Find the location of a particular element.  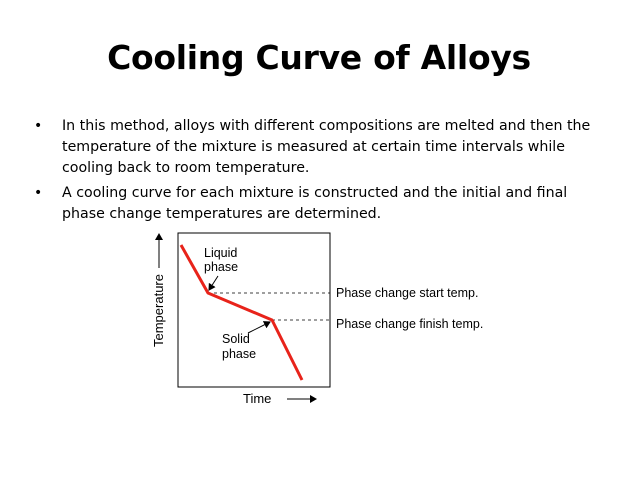

liquid-phase-label-line1: Liquid is located at coordinates (220, 253).